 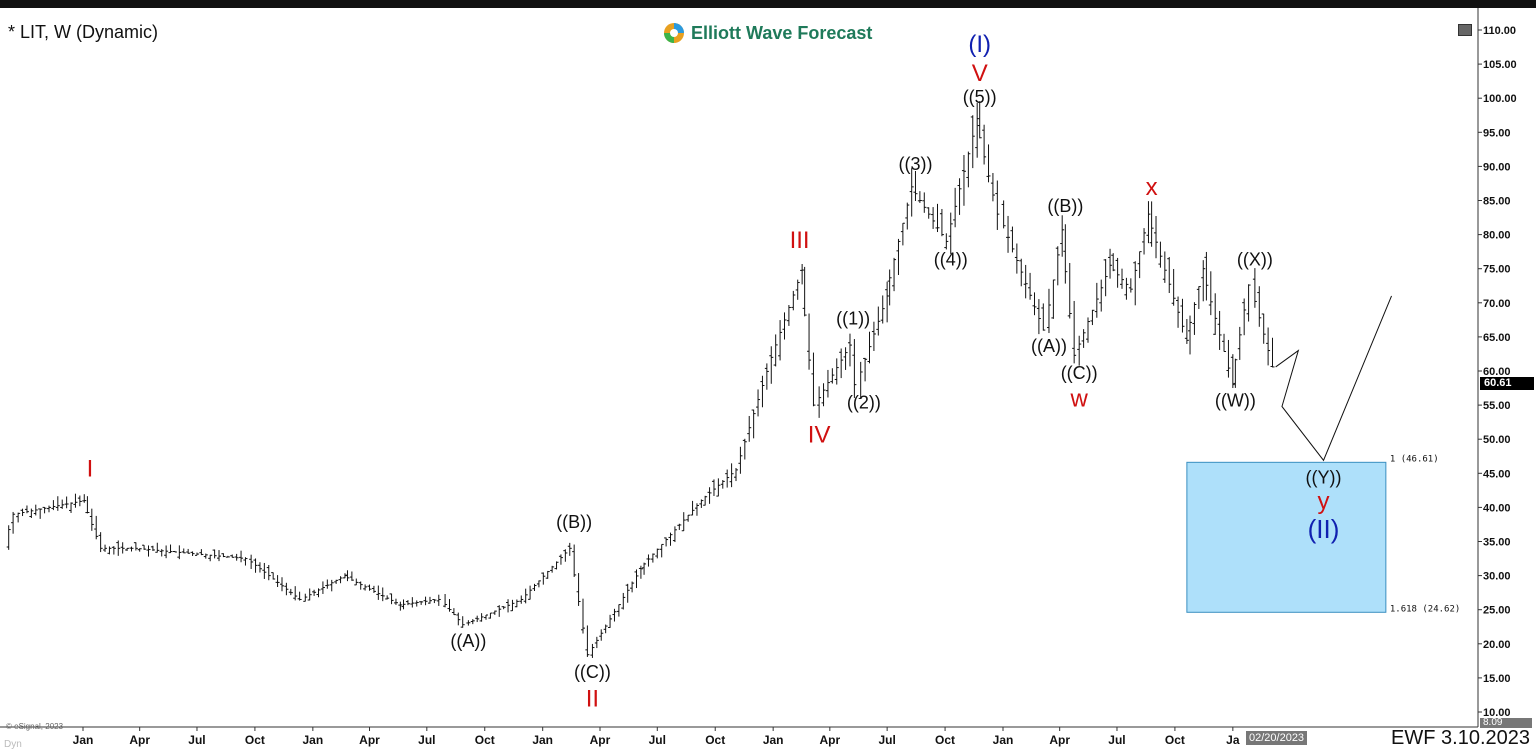 What do you see at coordinates (979, 44) in the screenshot?
I see `wave-label: (I)` at bounding box center [979, 44].